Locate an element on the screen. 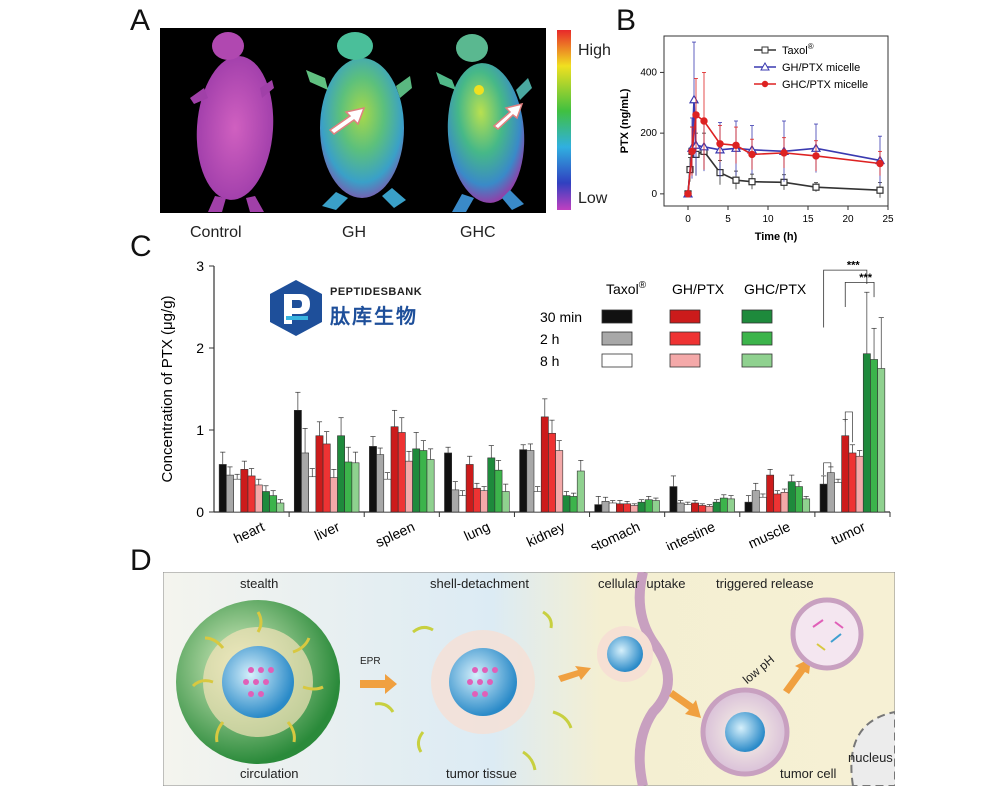 Image resolution: width=1004 pixels, height=794 pixels. label-nucleus: nucleus is located at coordinates (870, 757).